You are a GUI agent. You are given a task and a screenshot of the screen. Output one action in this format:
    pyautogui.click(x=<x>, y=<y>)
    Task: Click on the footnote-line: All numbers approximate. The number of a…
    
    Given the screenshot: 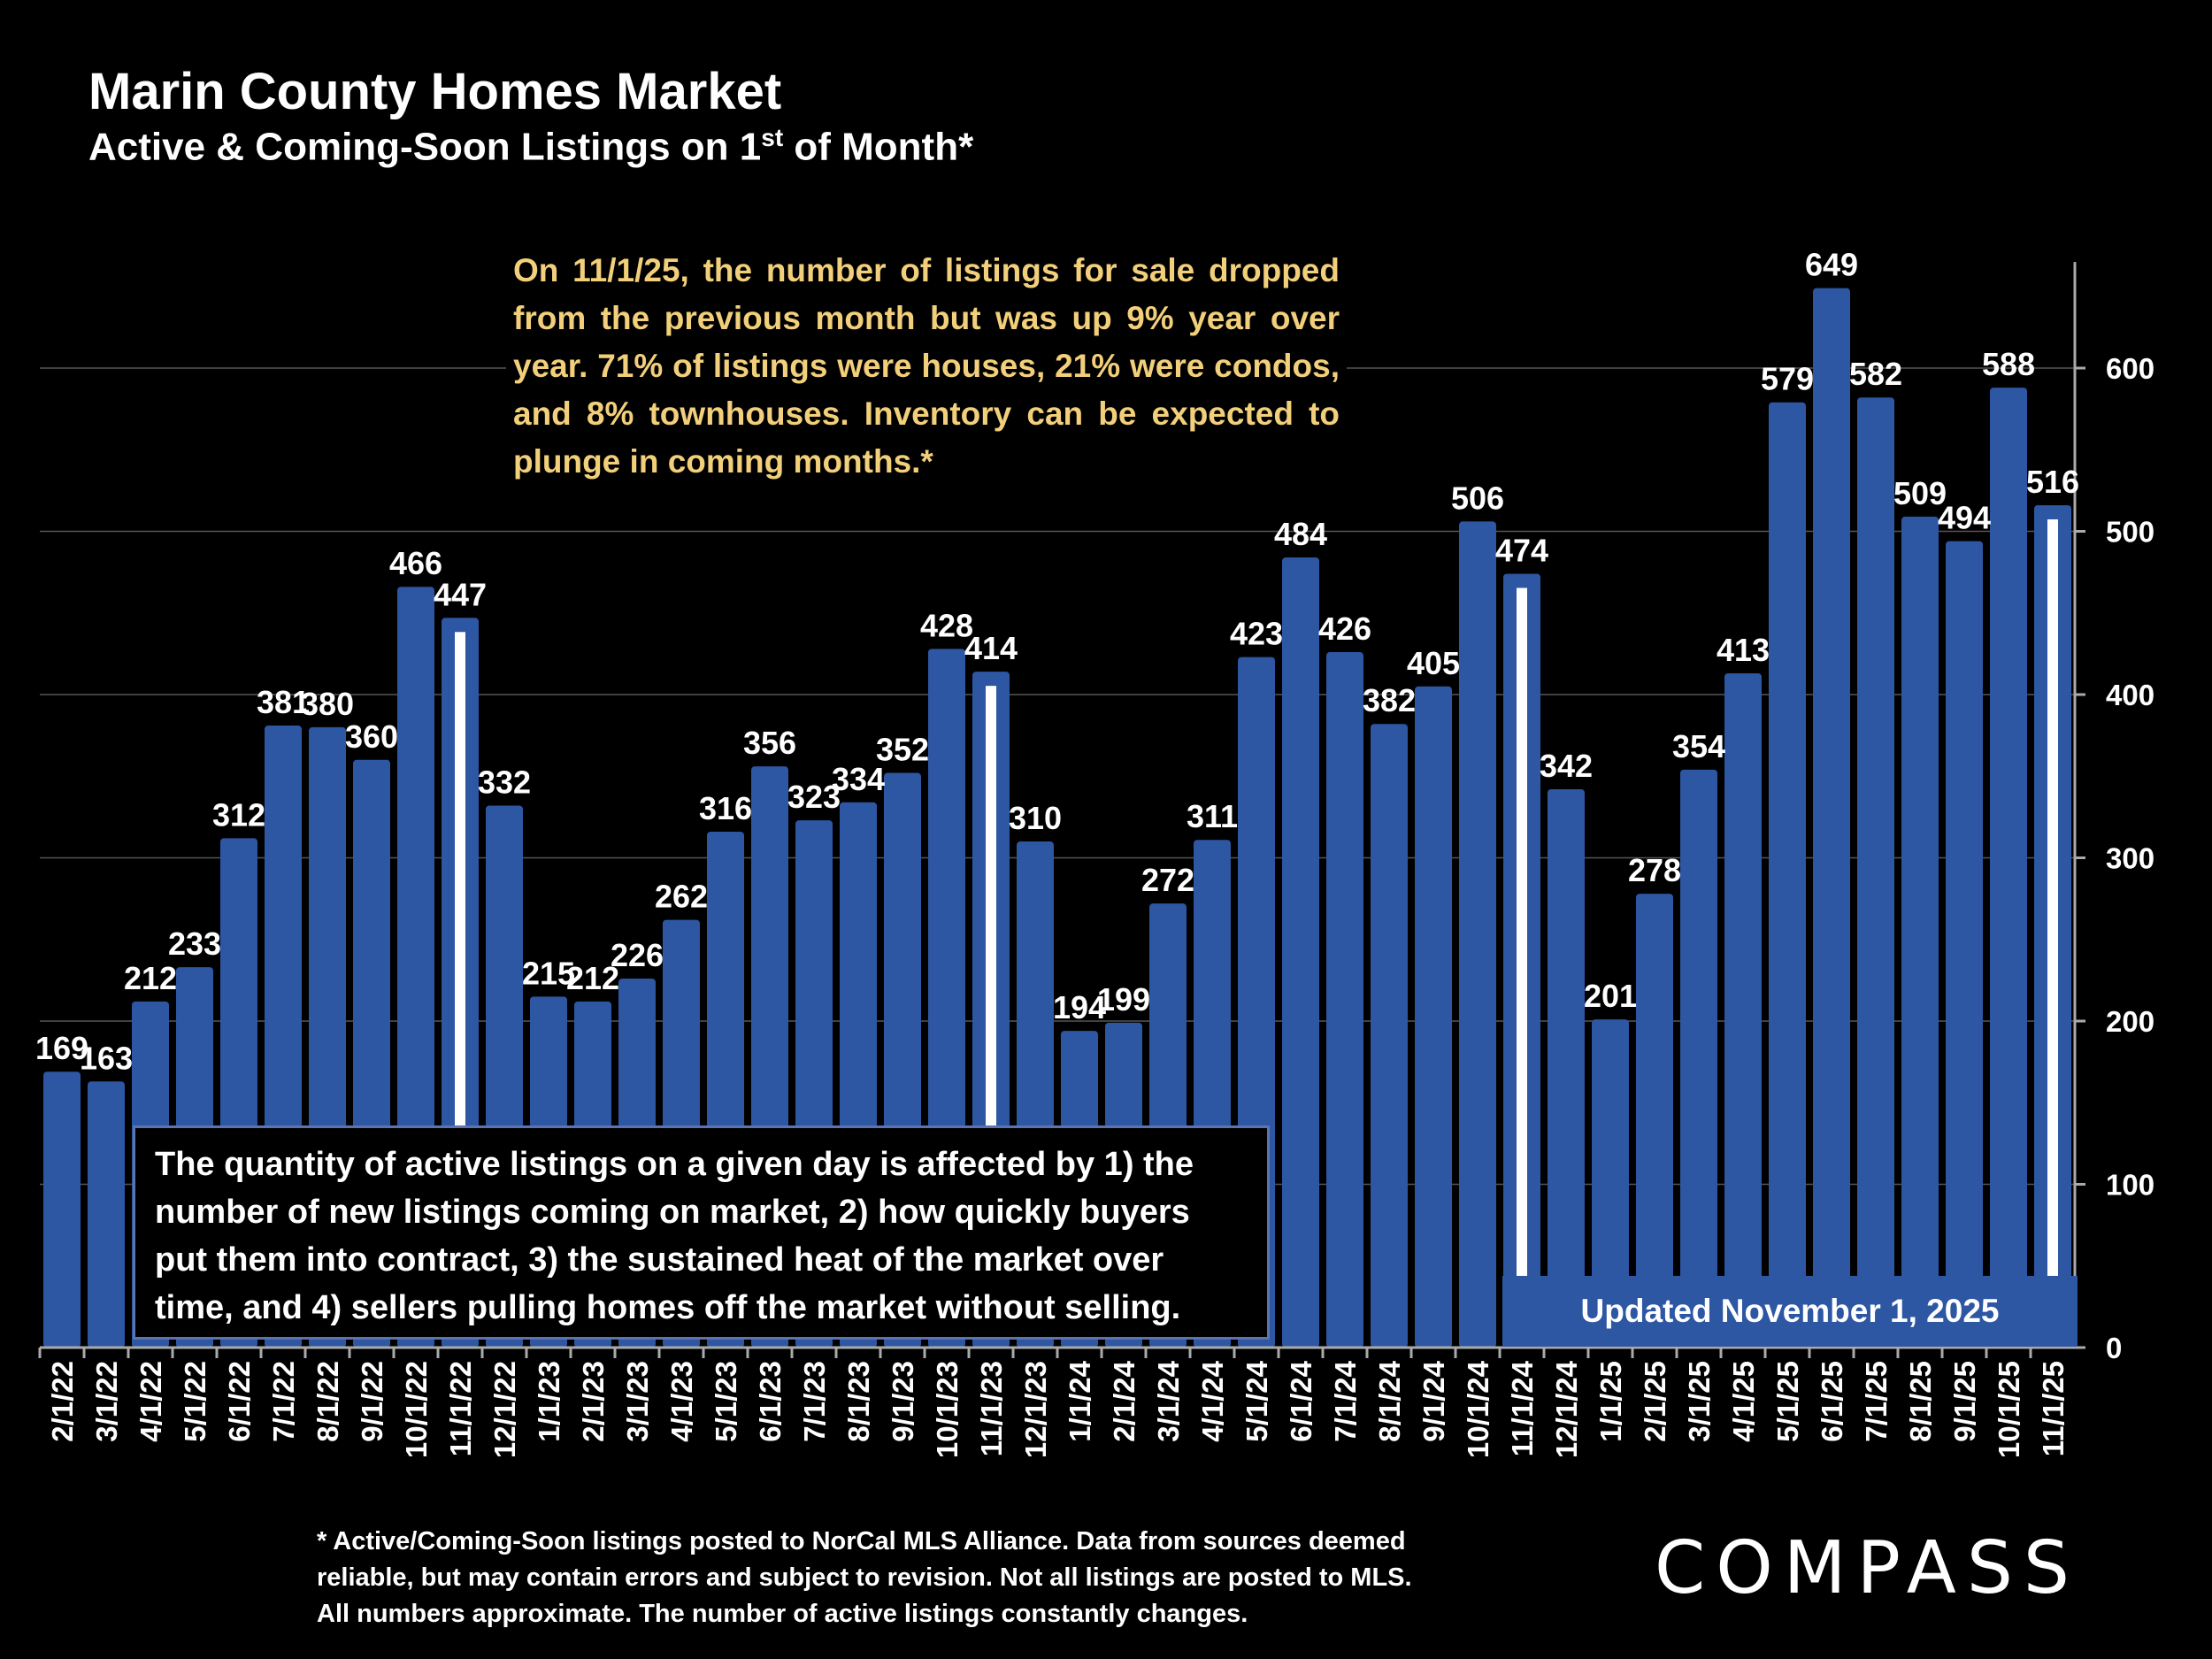 What is the action you would take?
    pyautogui.click(x=783, y=1614)
    